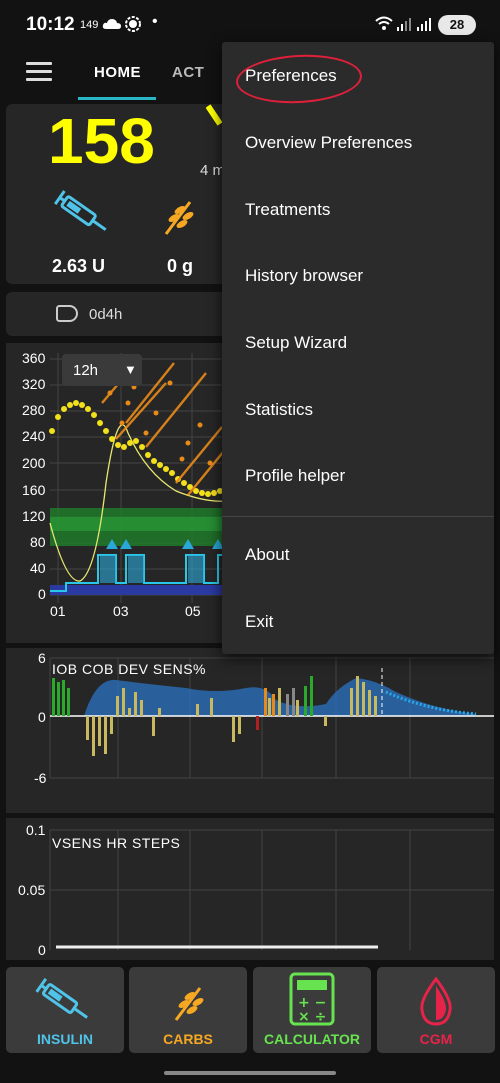  What do you see at coordinates (102, 370) in the screenshot?
I see `time-range-select` at bounding box center [102, 370].